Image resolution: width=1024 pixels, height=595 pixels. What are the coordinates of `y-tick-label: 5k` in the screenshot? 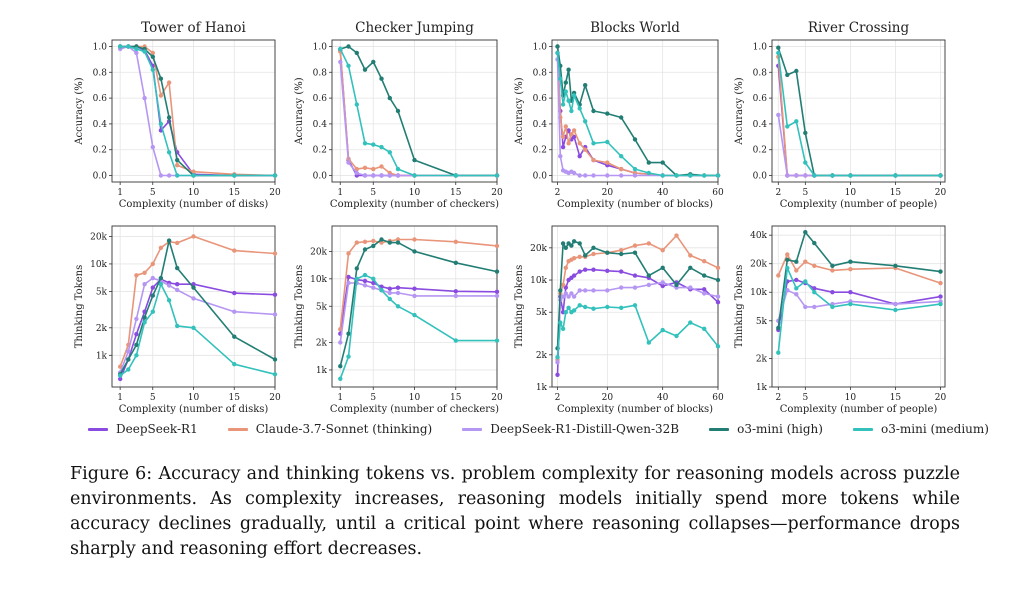 It's located at (762, 322).